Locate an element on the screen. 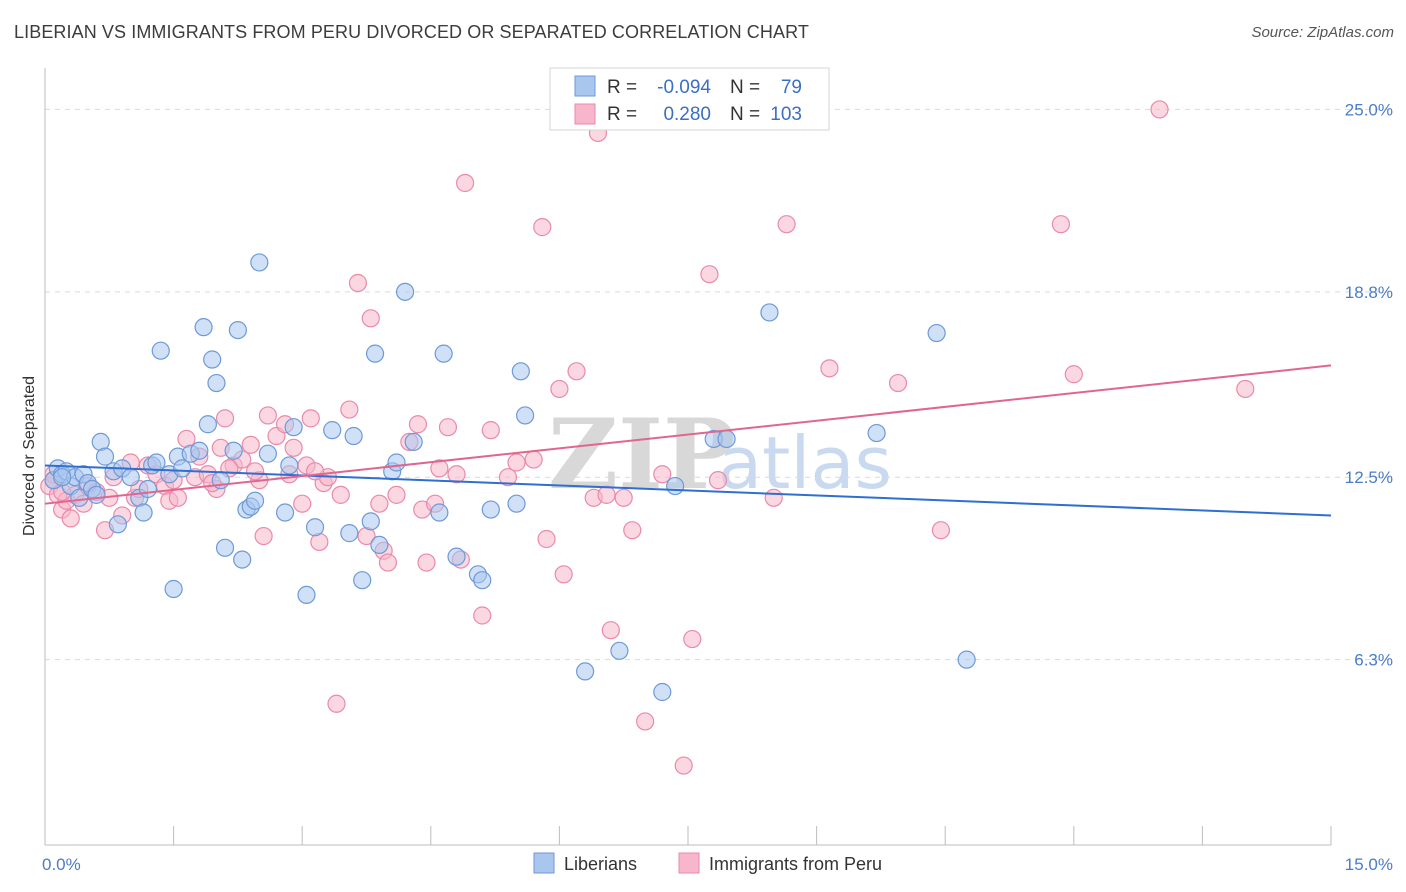  bottom-legend-swatch-peru is located at coordinates (689, 863).